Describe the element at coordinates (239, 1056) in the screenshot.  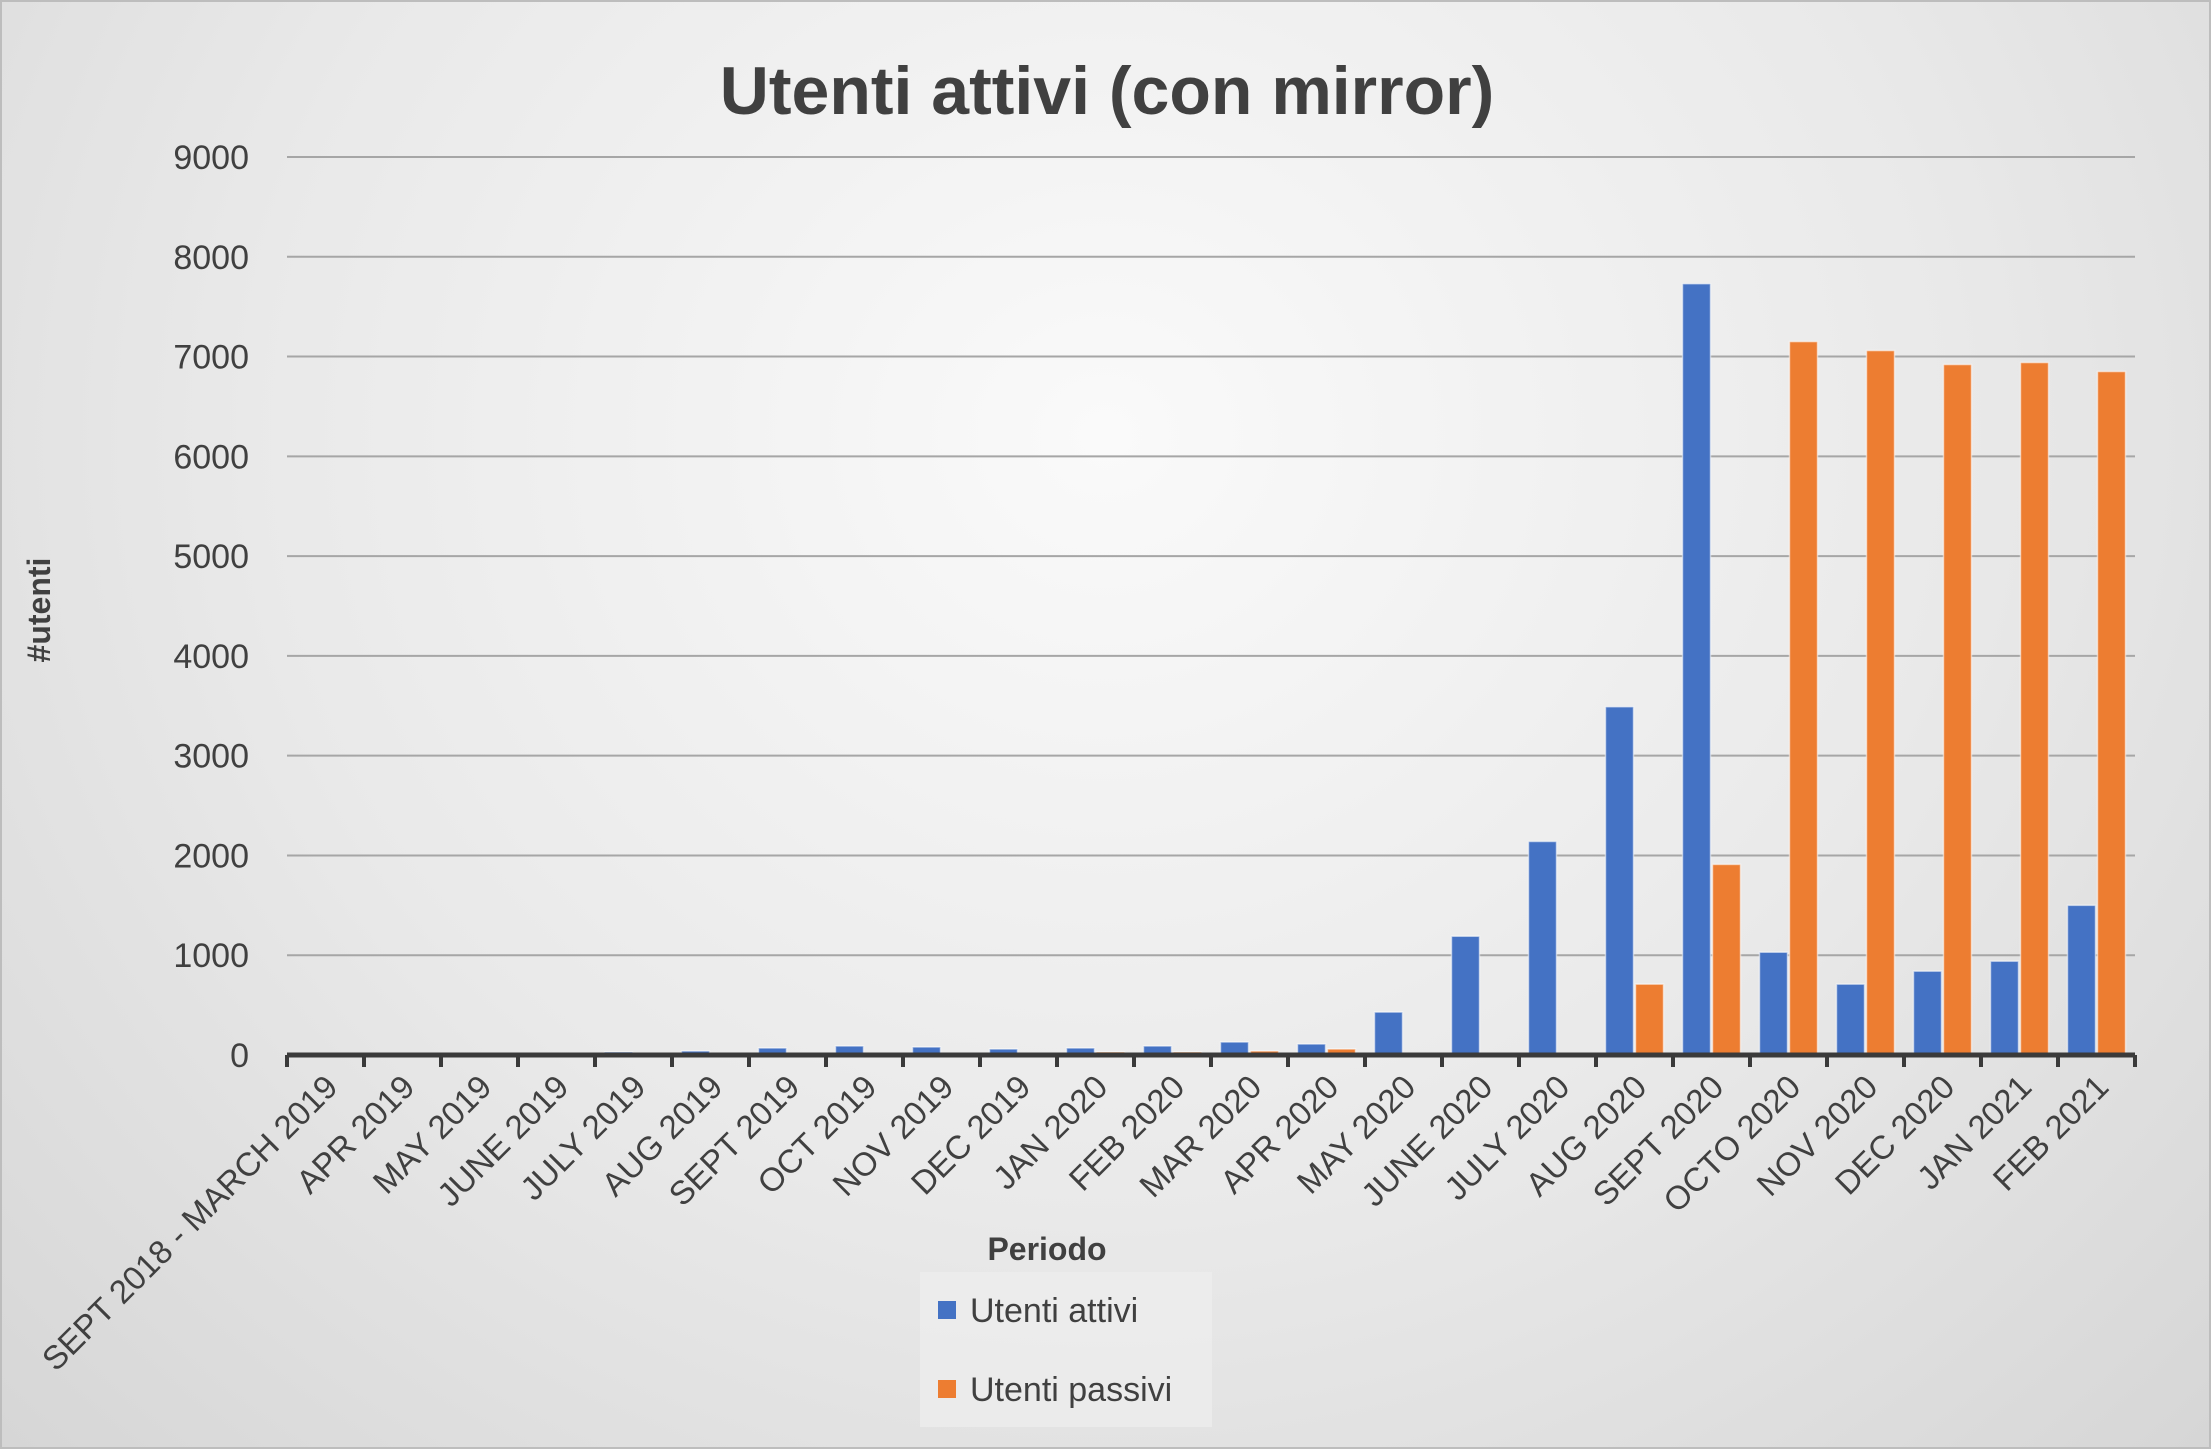
I see `y-tick-label: 0` at that location.